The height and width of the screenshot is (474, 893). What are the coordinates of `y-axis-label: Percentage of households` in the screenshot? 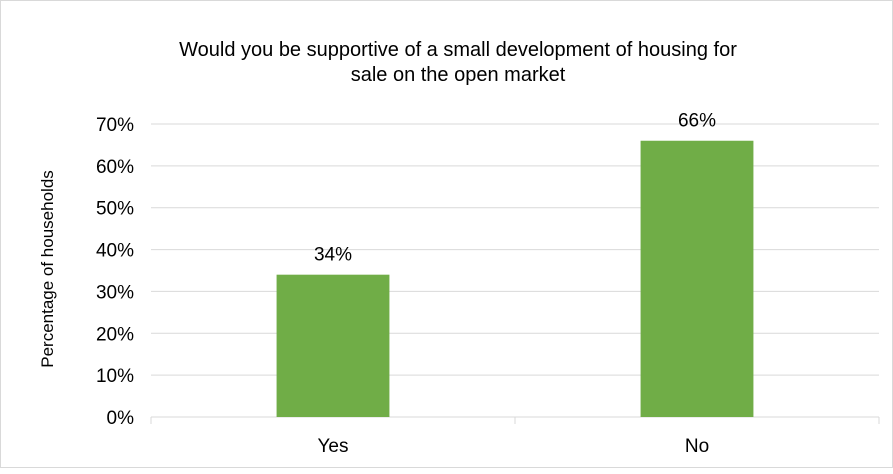 It's located at (47, 269).